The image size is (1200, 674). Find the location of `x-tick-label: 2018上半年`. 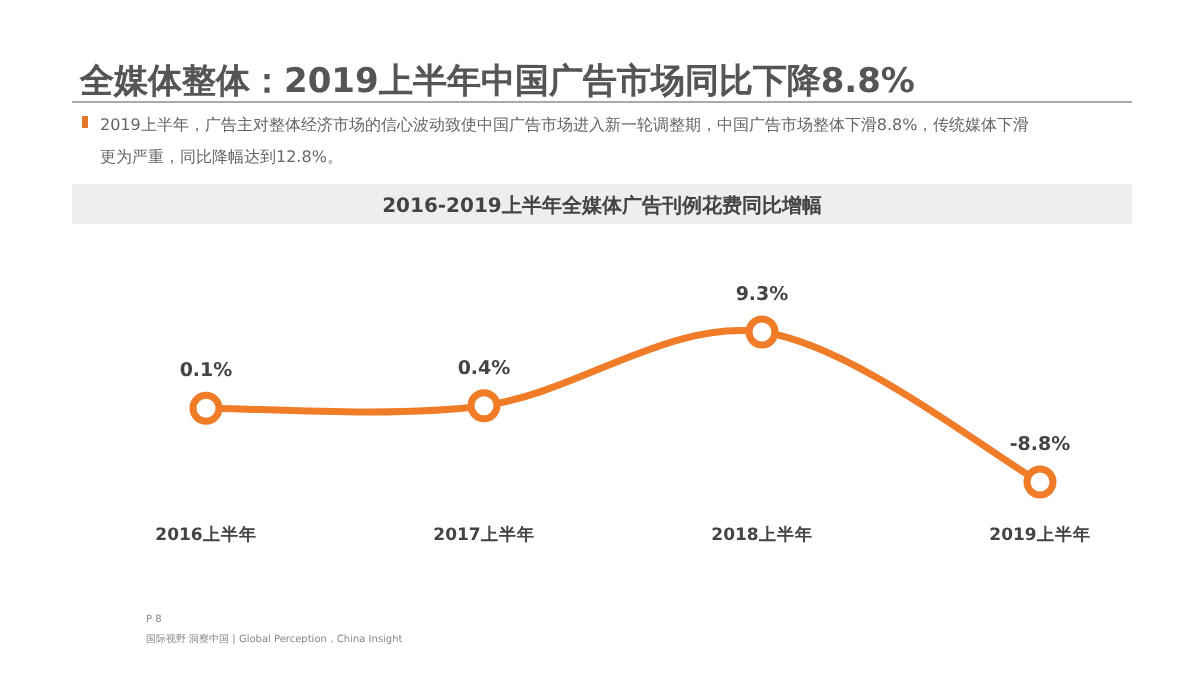

x-tick-label: 2018上半年 is located at coordinates (762, 535).